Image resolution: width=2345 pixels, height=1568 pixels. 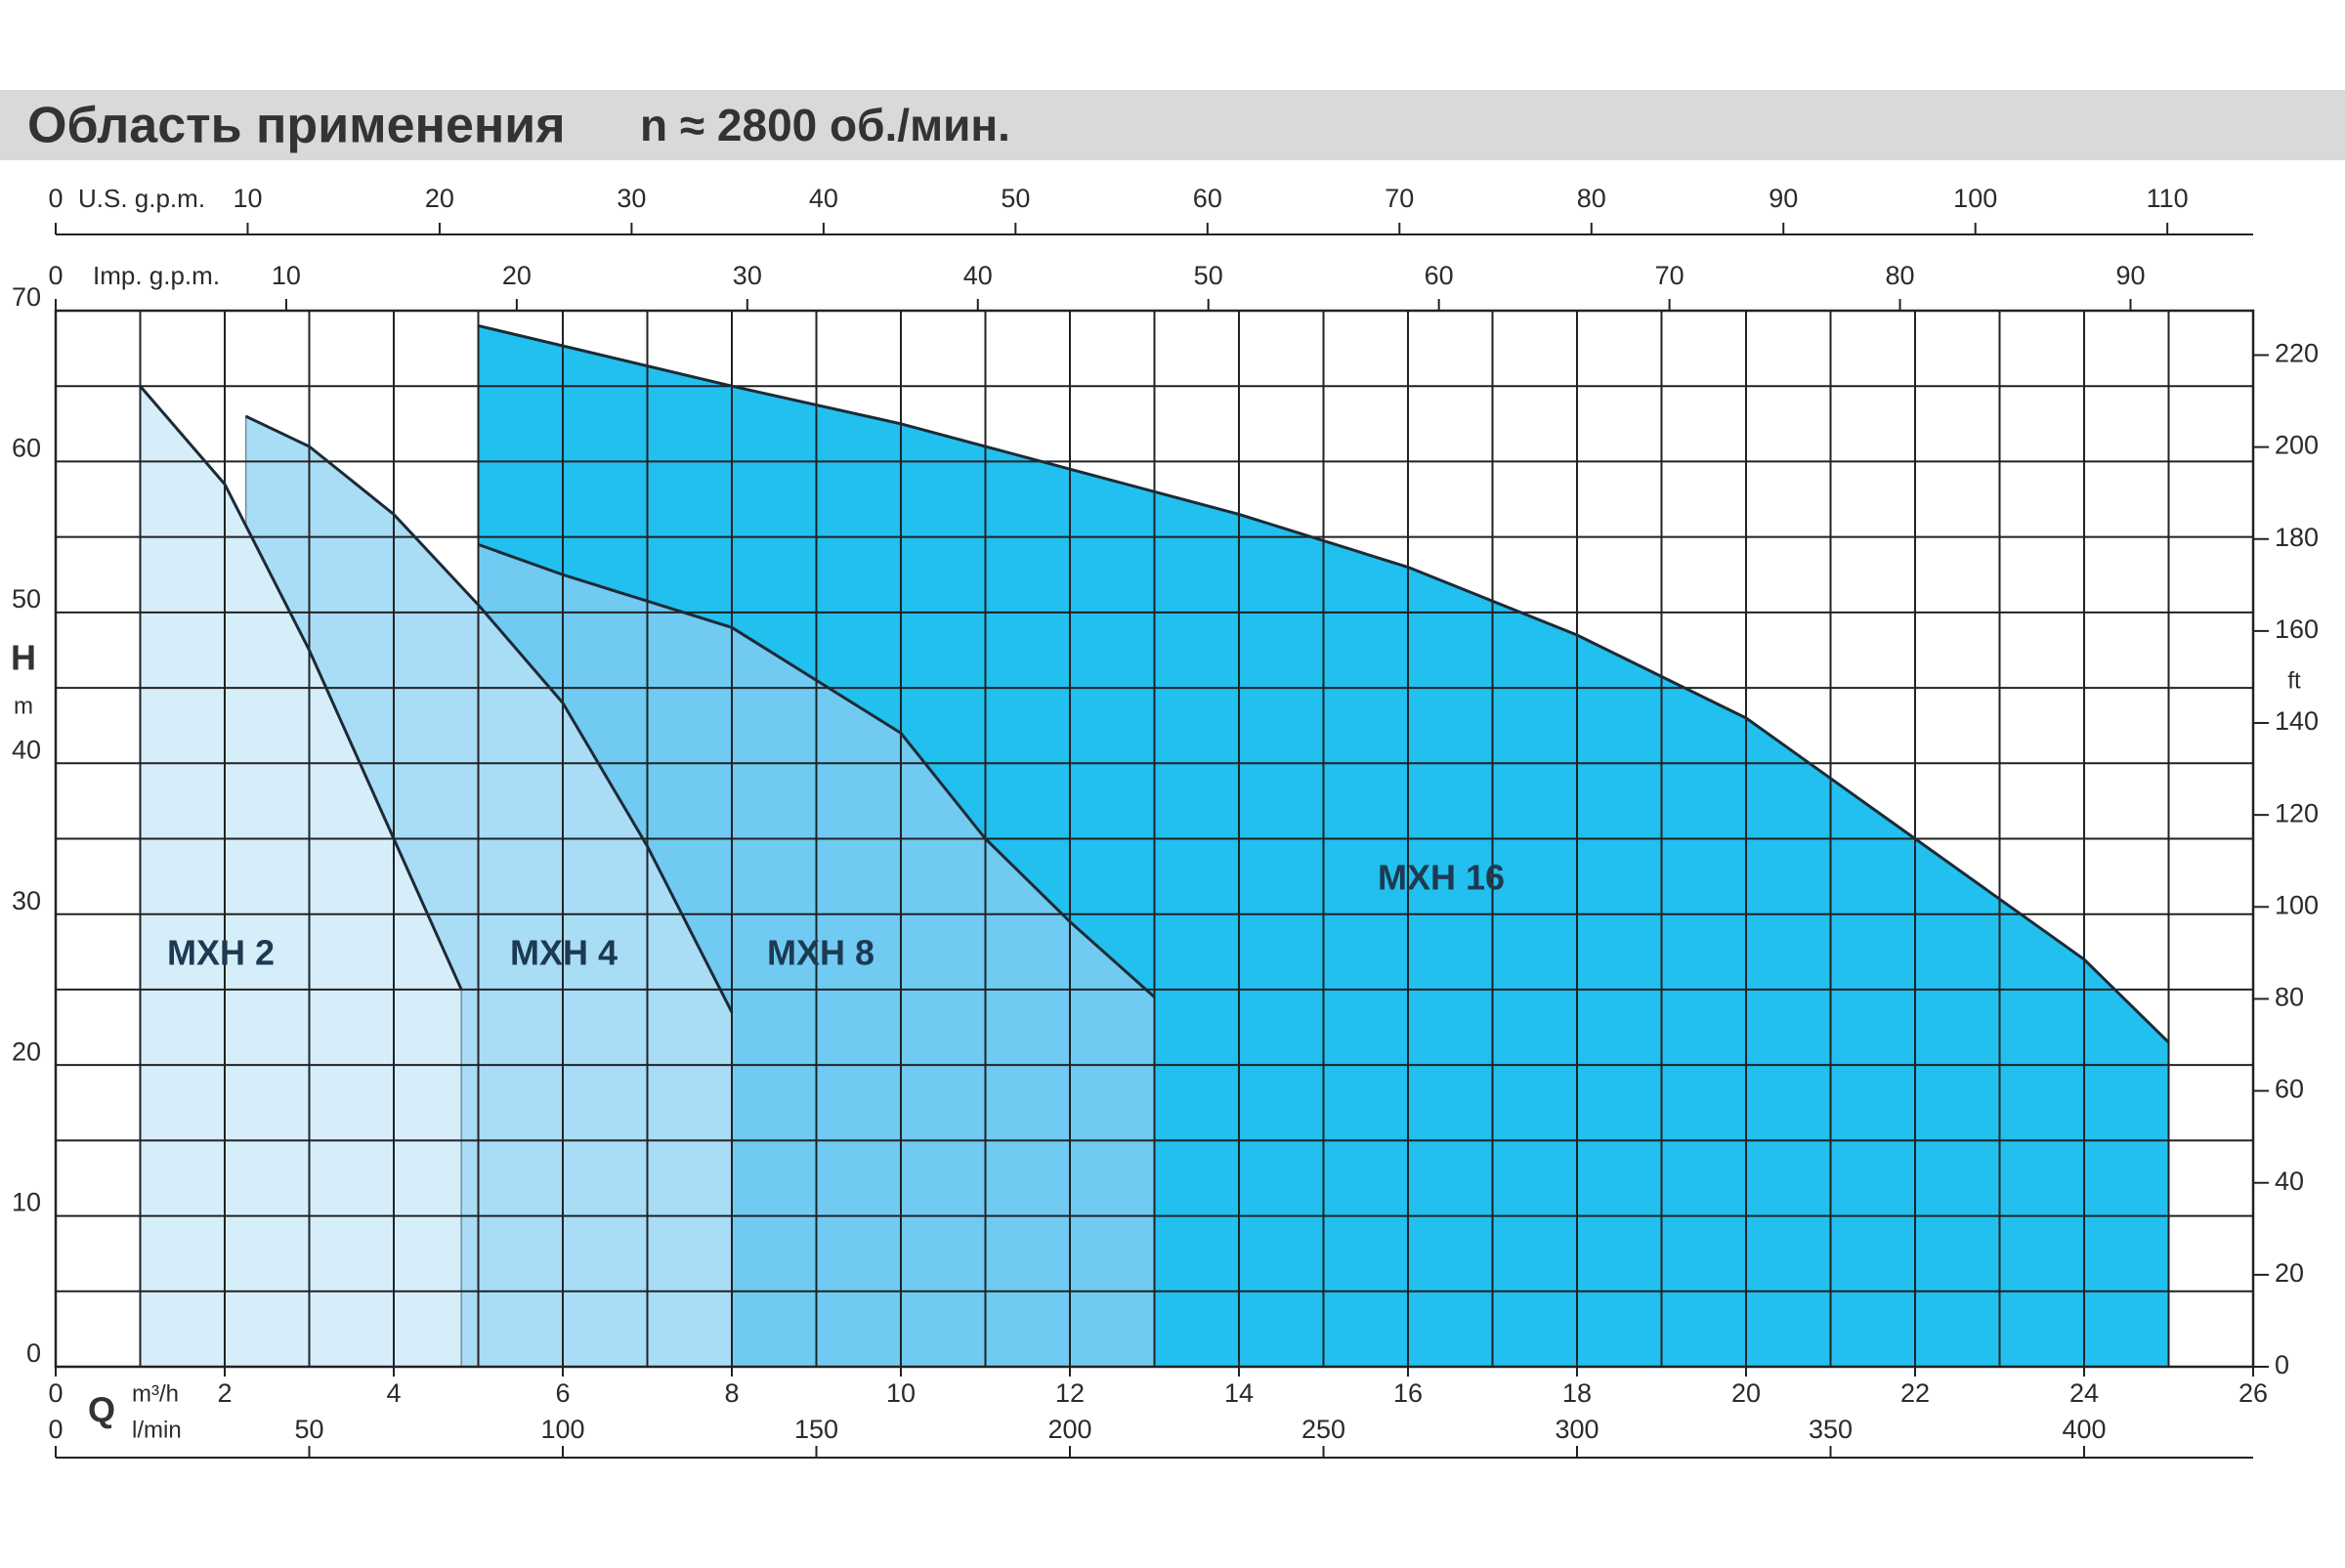 I want to click on y2-tick-label: 20, so click(x=2289, y=1273).